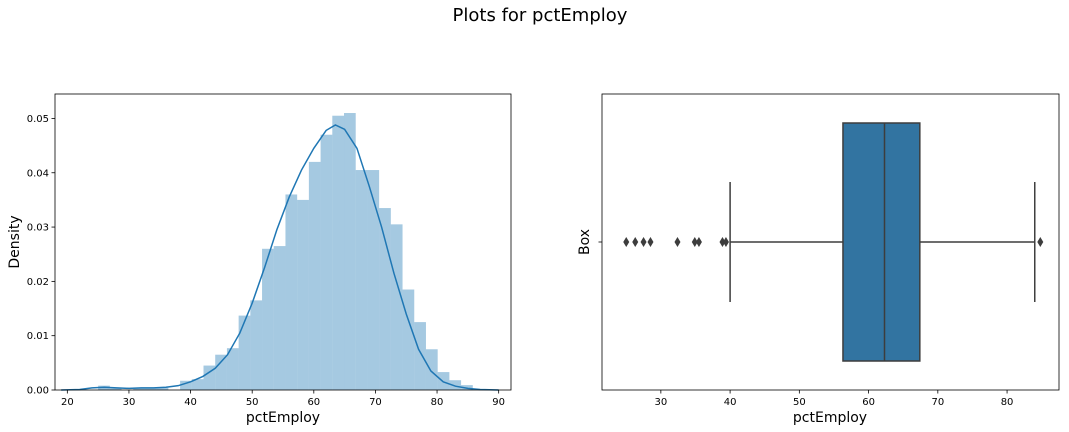 The image size is (1069, 432). I want to click on boxplot-x-ticks: 30 40 50 60 70 80, so click(833, 399).